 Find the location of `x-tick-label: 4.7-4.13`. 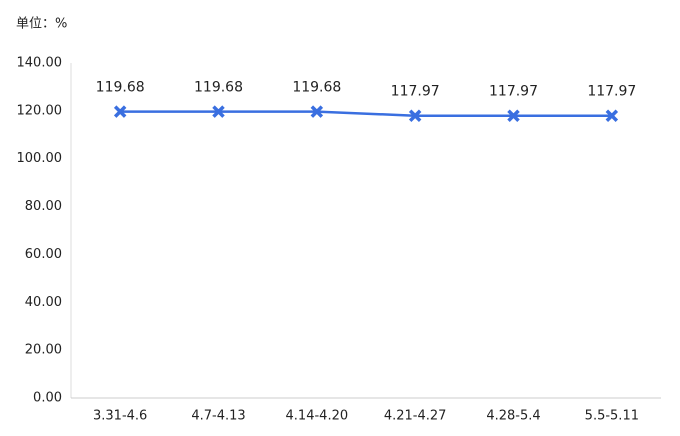

x-tick-label: 4.7-4.13 is located at coordinates (218, 416).